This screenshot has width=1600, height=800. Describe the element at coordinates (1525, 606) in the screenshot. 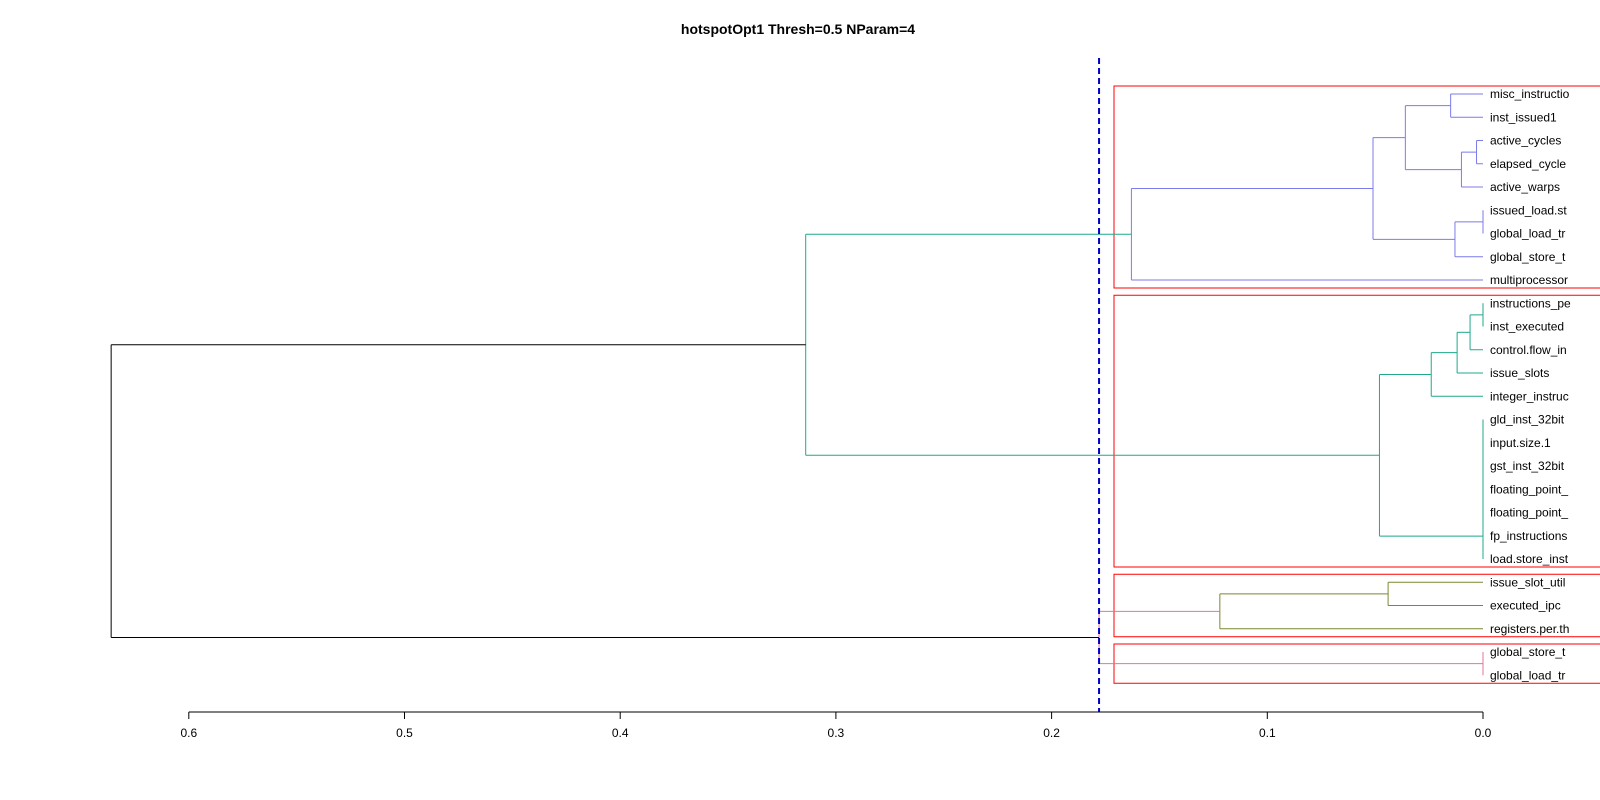

I see `leaf-label: executed_ipc` at that location.